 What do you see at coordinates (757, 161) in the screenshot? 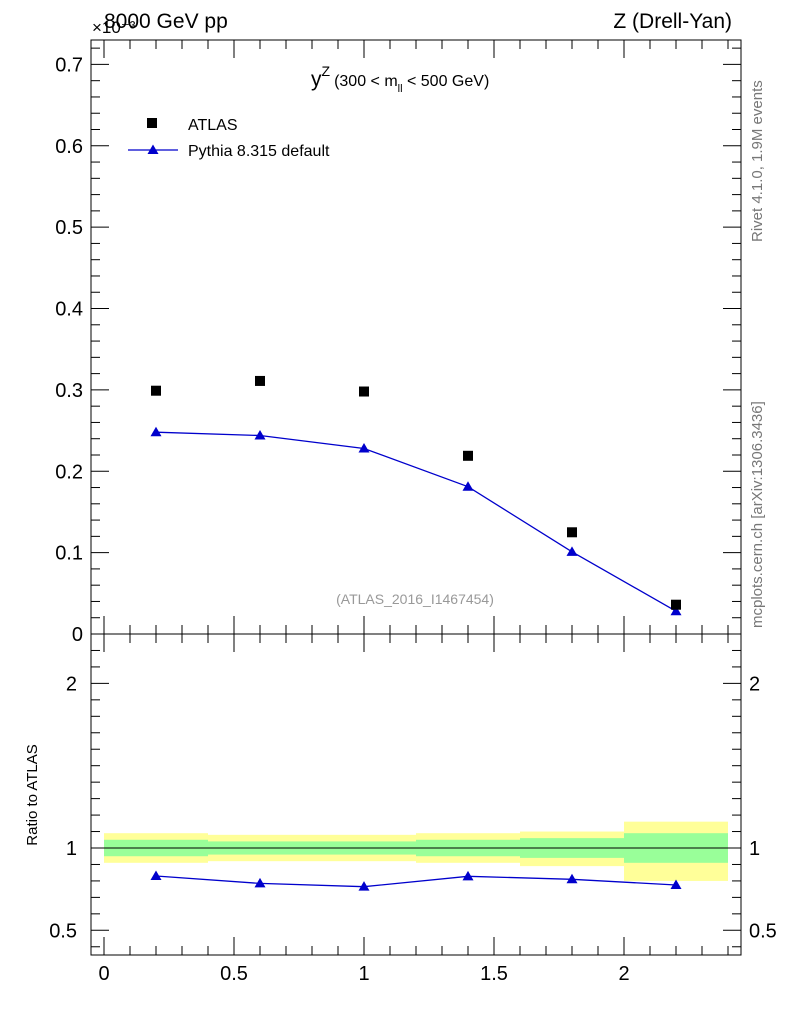
I see `rivet-label: Rivet 4.1.0, 1.9M events` at bounding box center [757, 161].